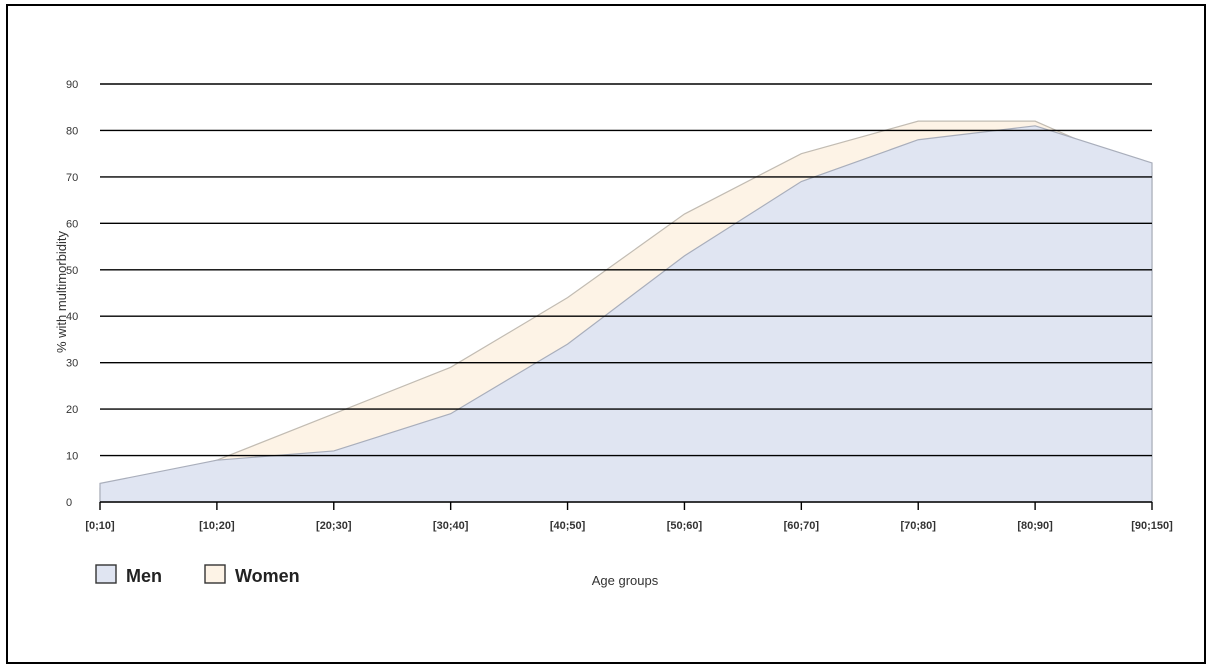  What do you see at coordinates (144, 576) in the screenshot?
I see `legend-label-men: Men` at bounding box center [144, 576].